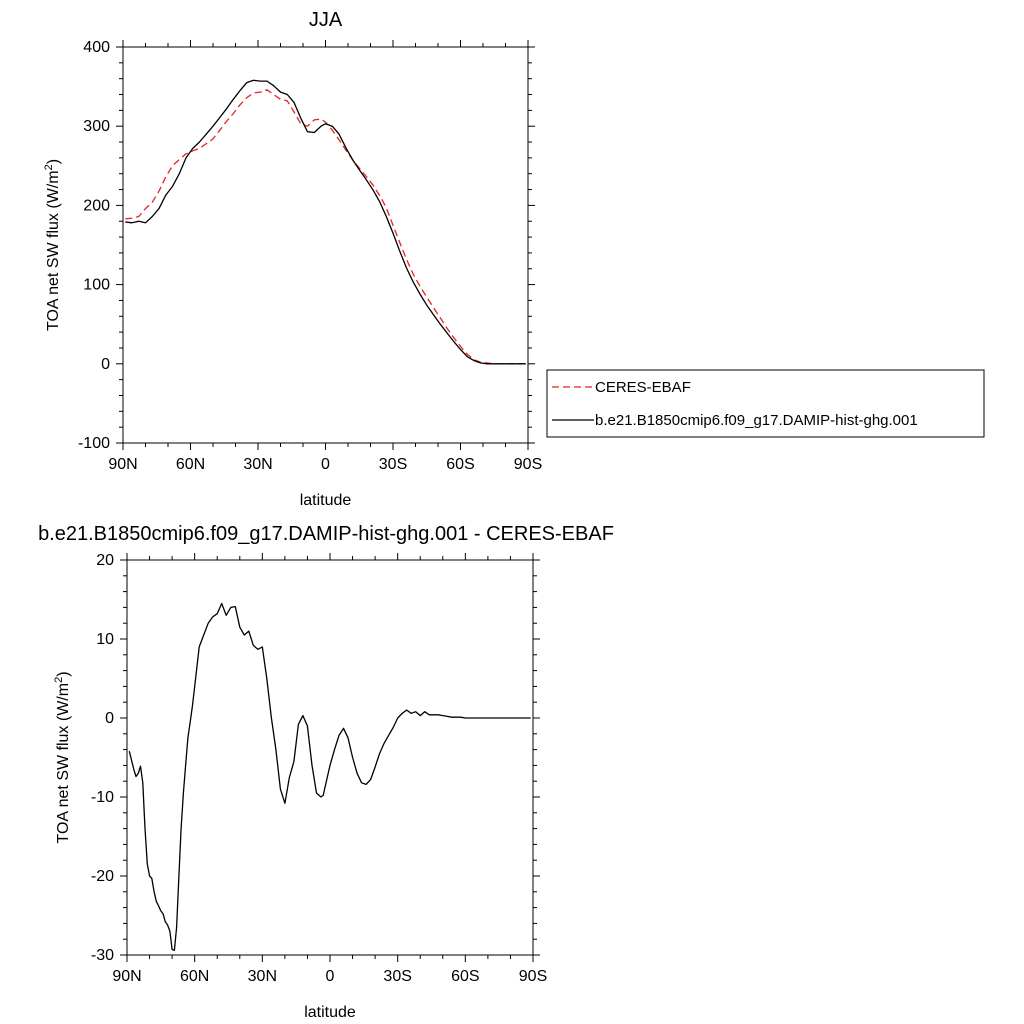  What do you see at coordinates (325, 227) in the screenshot?
I see `series-line-ceres` at bounding box center [325, 227].